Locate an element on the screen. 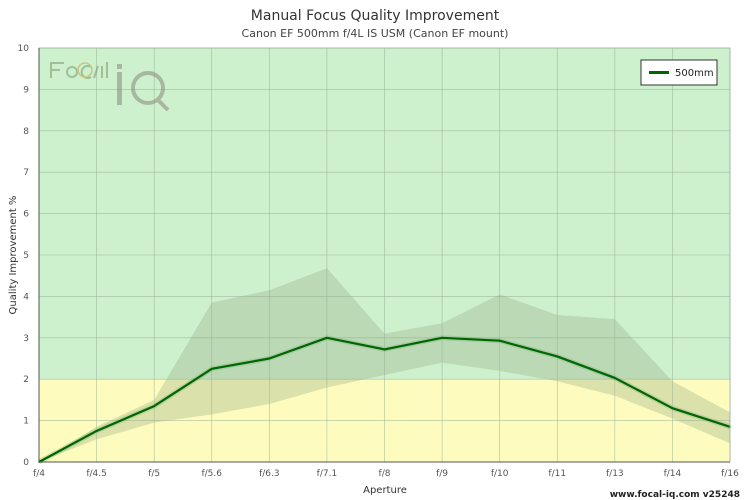 This screenshot has width=750, height=500. y-tick-label: 4 is located at coordinates (26, 297).